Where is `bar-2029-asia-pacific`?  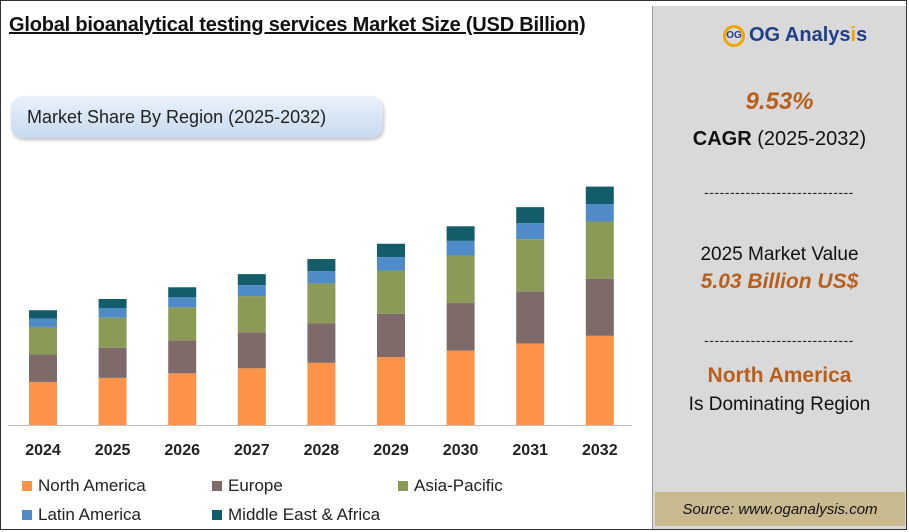 bar-2029-asia-pacific is located at coordinates (391, 292).